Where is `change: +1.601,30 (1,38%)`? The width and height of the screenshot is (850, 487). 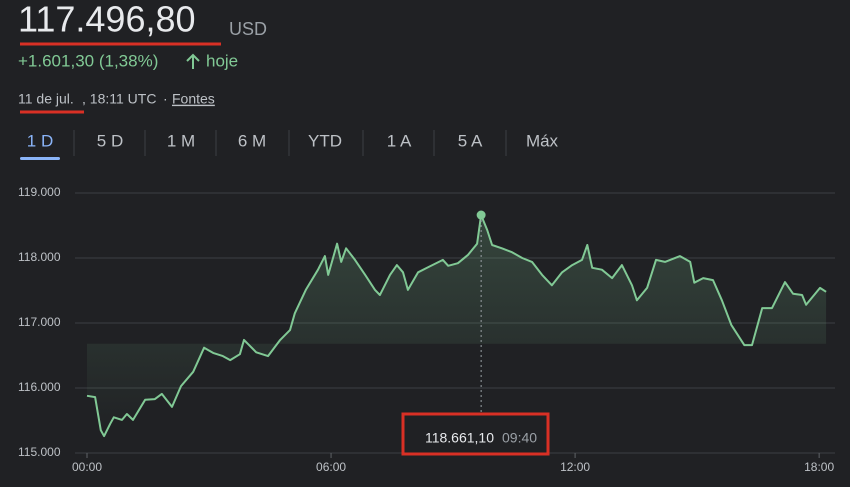 change: +1.601,30 (1,38%) is located at coordinates (88, 60).